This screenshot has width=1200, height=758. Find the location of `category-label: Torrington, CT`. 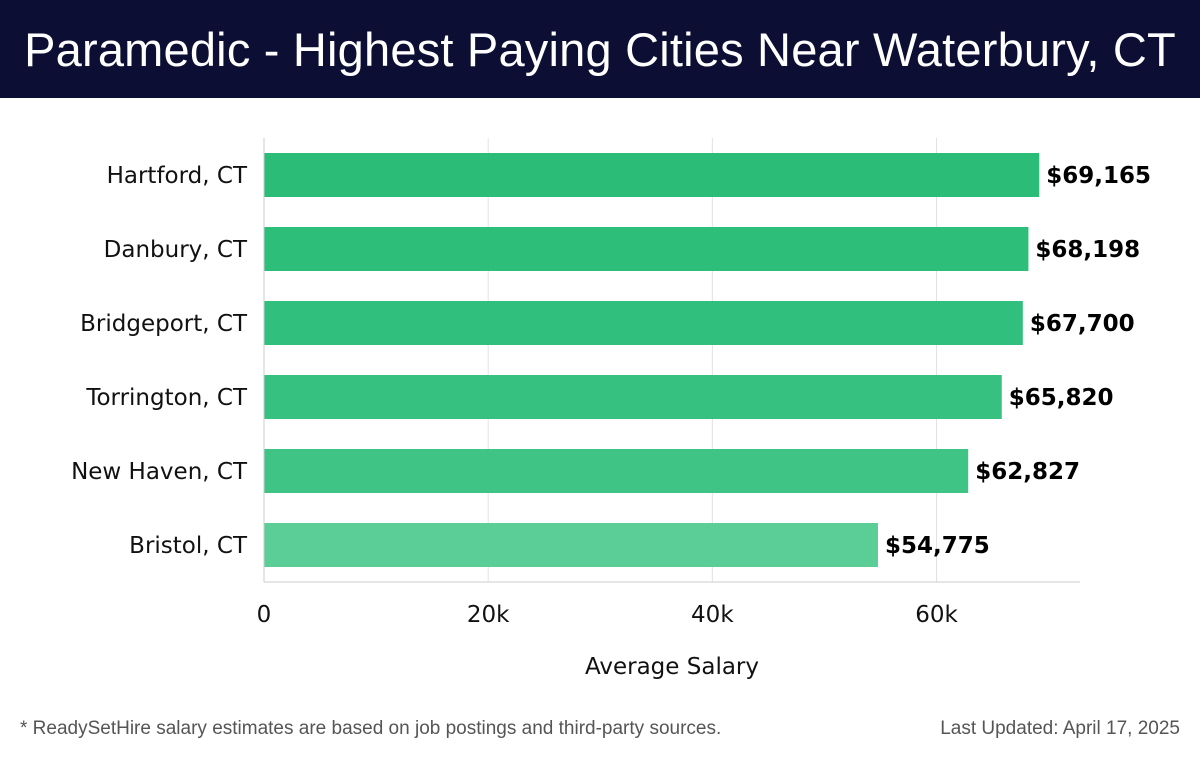

category-label: Torrington, CT is located at coordinates (166, 398).